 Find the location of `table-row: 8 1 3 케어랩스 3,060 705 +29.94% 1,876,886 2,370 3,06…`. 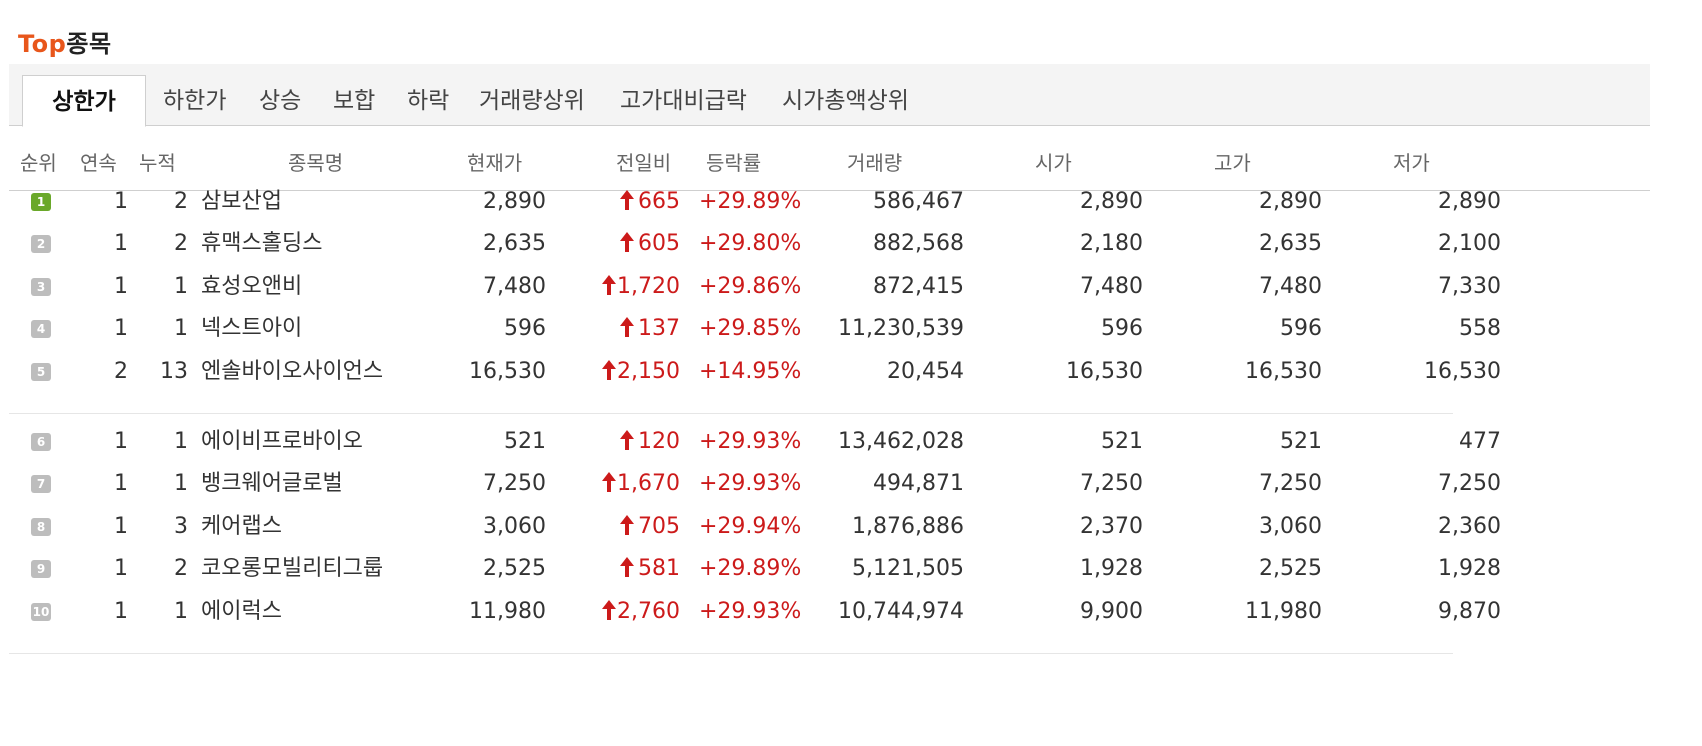

table-row: 8 1 3 케어랩스 3,060 705 +29.94% 1,876,886 2,370 3,06… is located at coordinates (851, 527).